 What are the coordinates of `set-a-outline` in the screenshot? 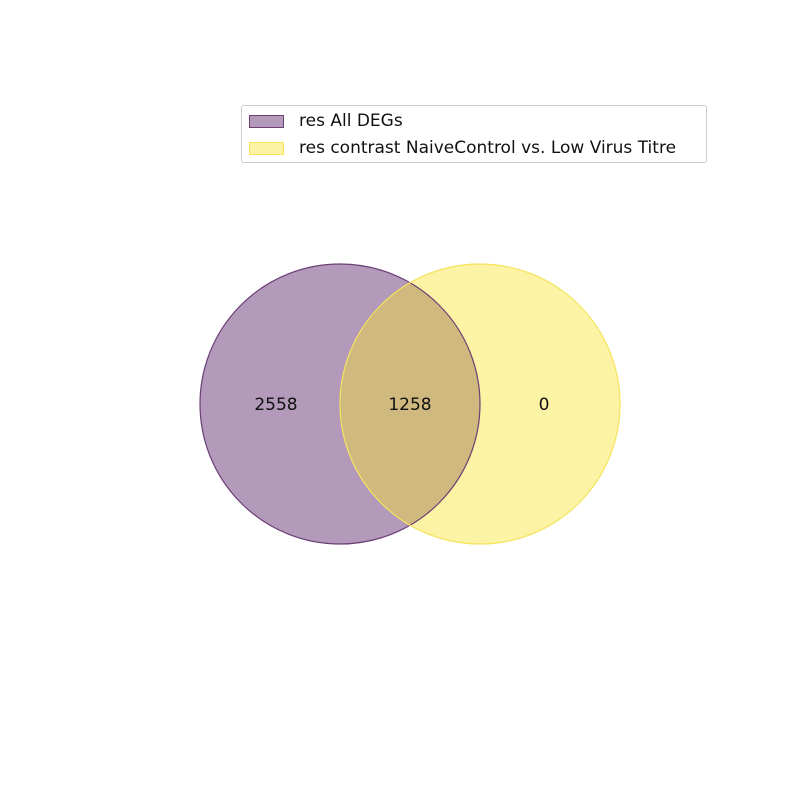 It's located at (340, 404).